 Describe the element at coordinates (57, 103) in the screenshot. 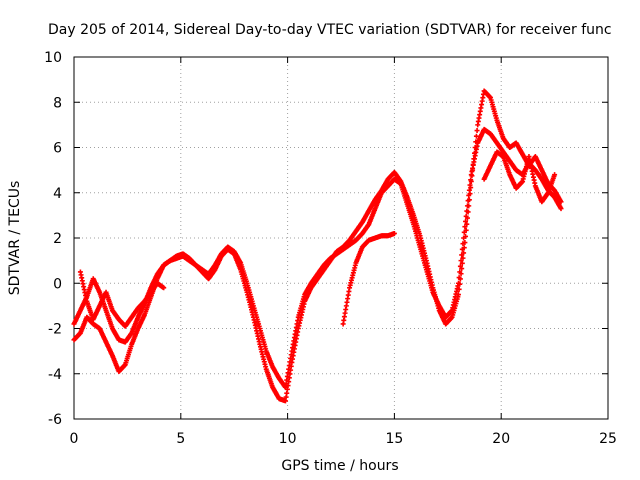

I see `y-tick-label: 8` at that location.